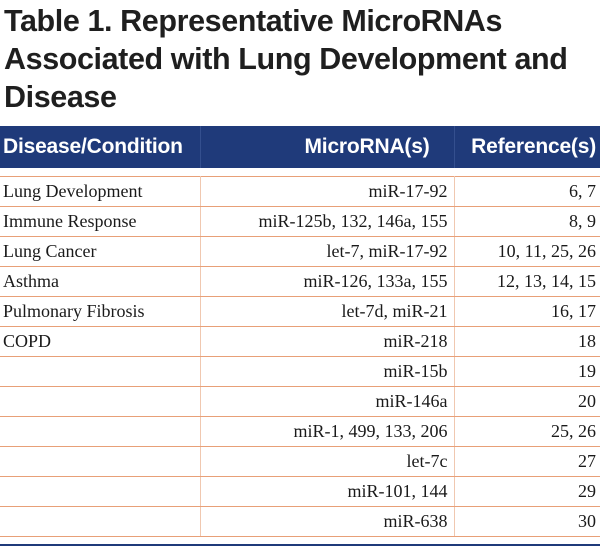 The height and width of the screenshot is (550, 600). Describe the element at coordinates (100, 221) in the screenshot. I see `cell-disease: Immune Response` at that location.